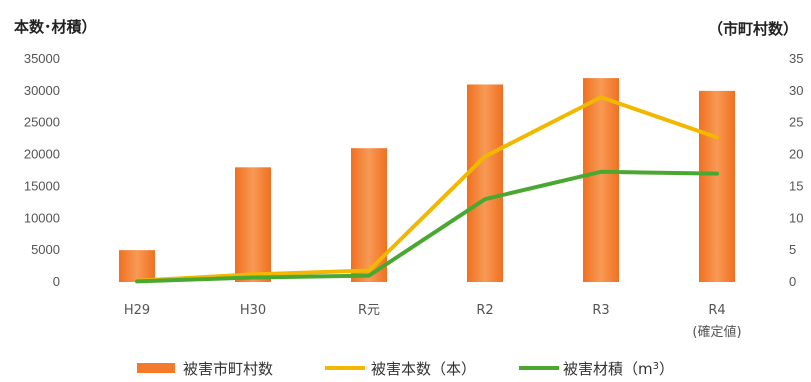 The image size is (811, 382). I want to click on left-axis-tick: 5000, so click(45, 249).